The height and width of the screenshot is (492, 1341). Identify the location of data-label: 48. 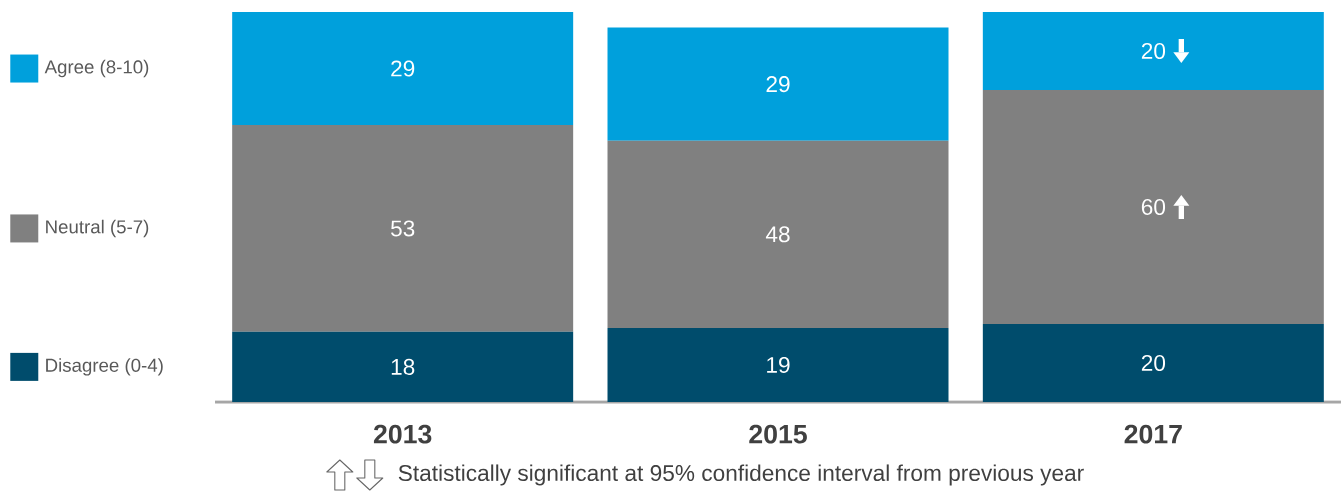
(777, 234).